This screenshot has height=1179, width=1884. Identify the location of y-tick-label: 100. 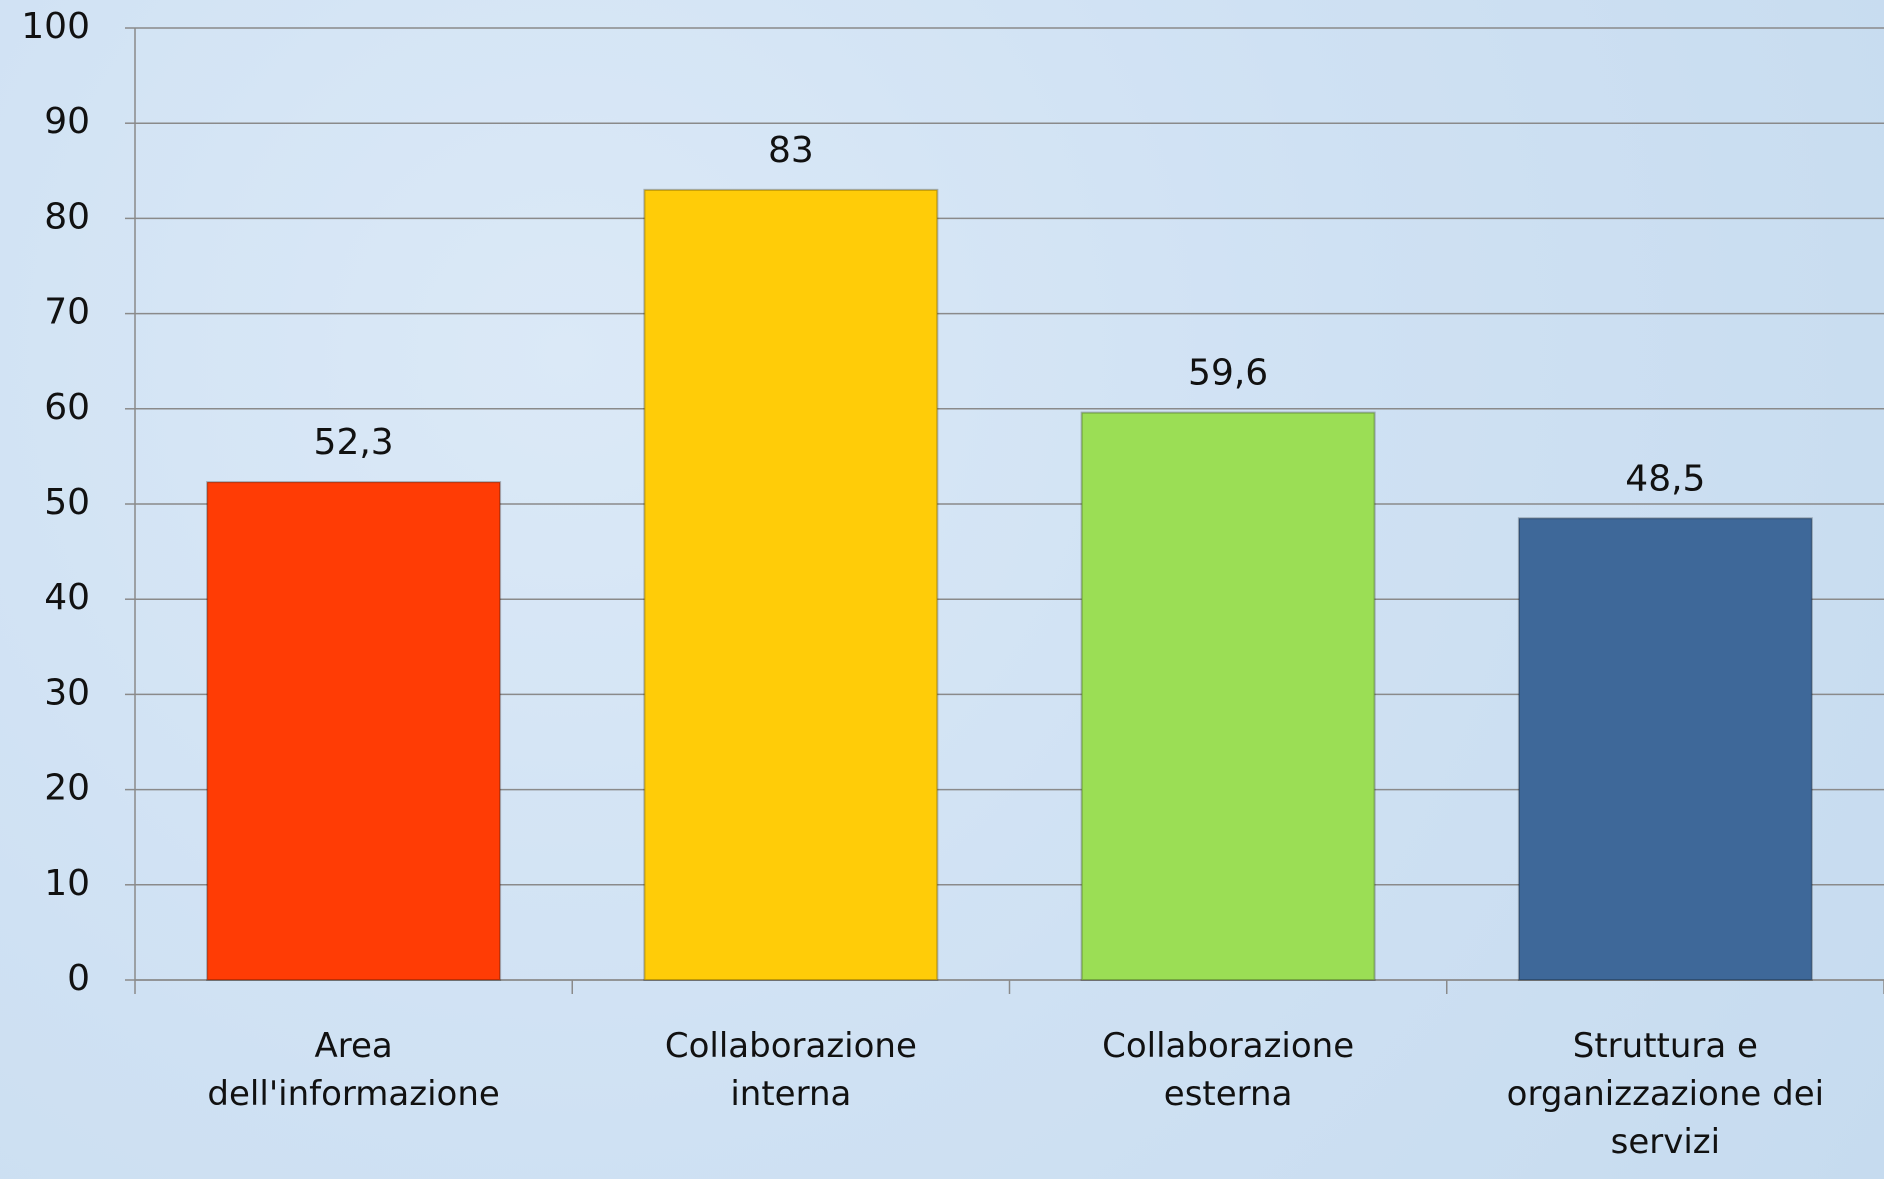
(55, 26).